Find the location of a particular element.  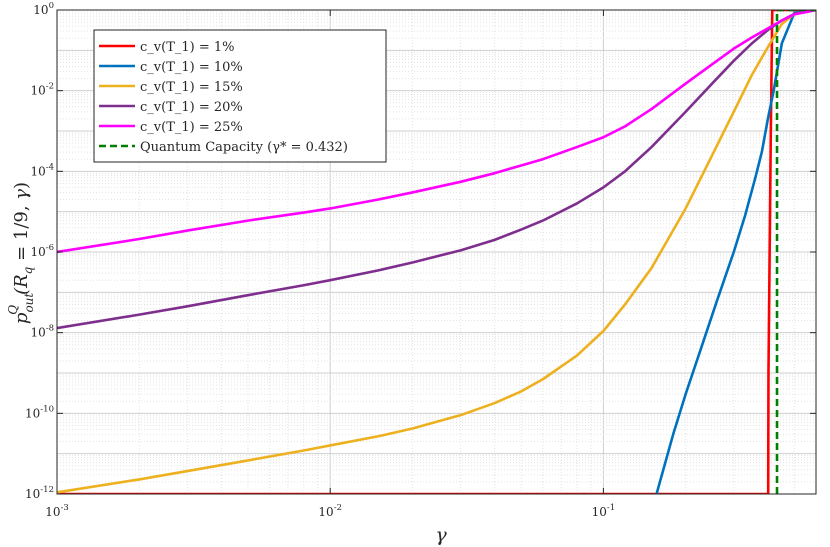

y-tick-label: 10⁻¹⁰ is located at coordinates (39, 412).